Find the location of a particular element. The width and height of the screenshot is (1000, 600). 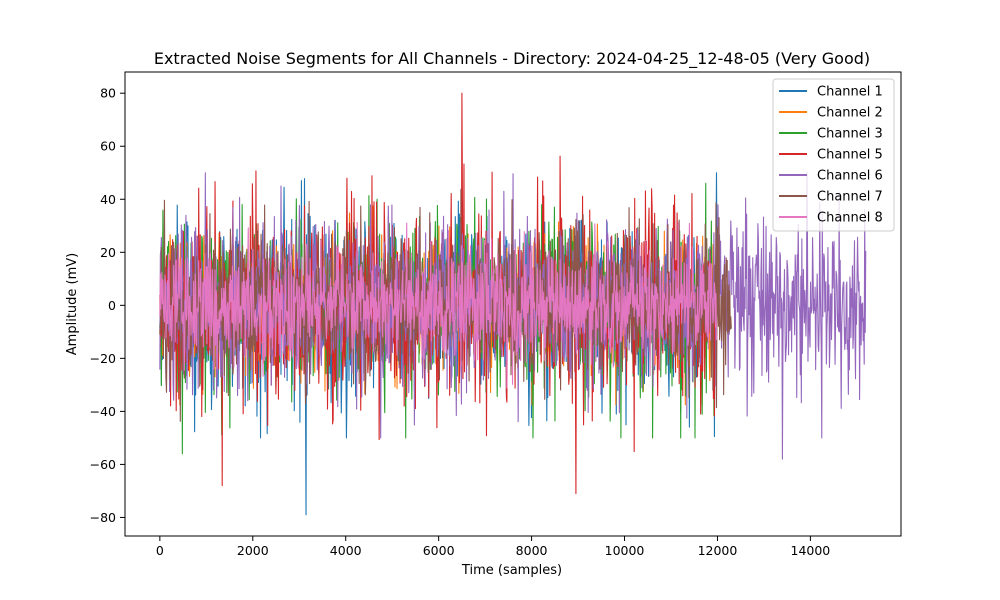

legend-label: Channel 1 is located at coordinates (850, 92).